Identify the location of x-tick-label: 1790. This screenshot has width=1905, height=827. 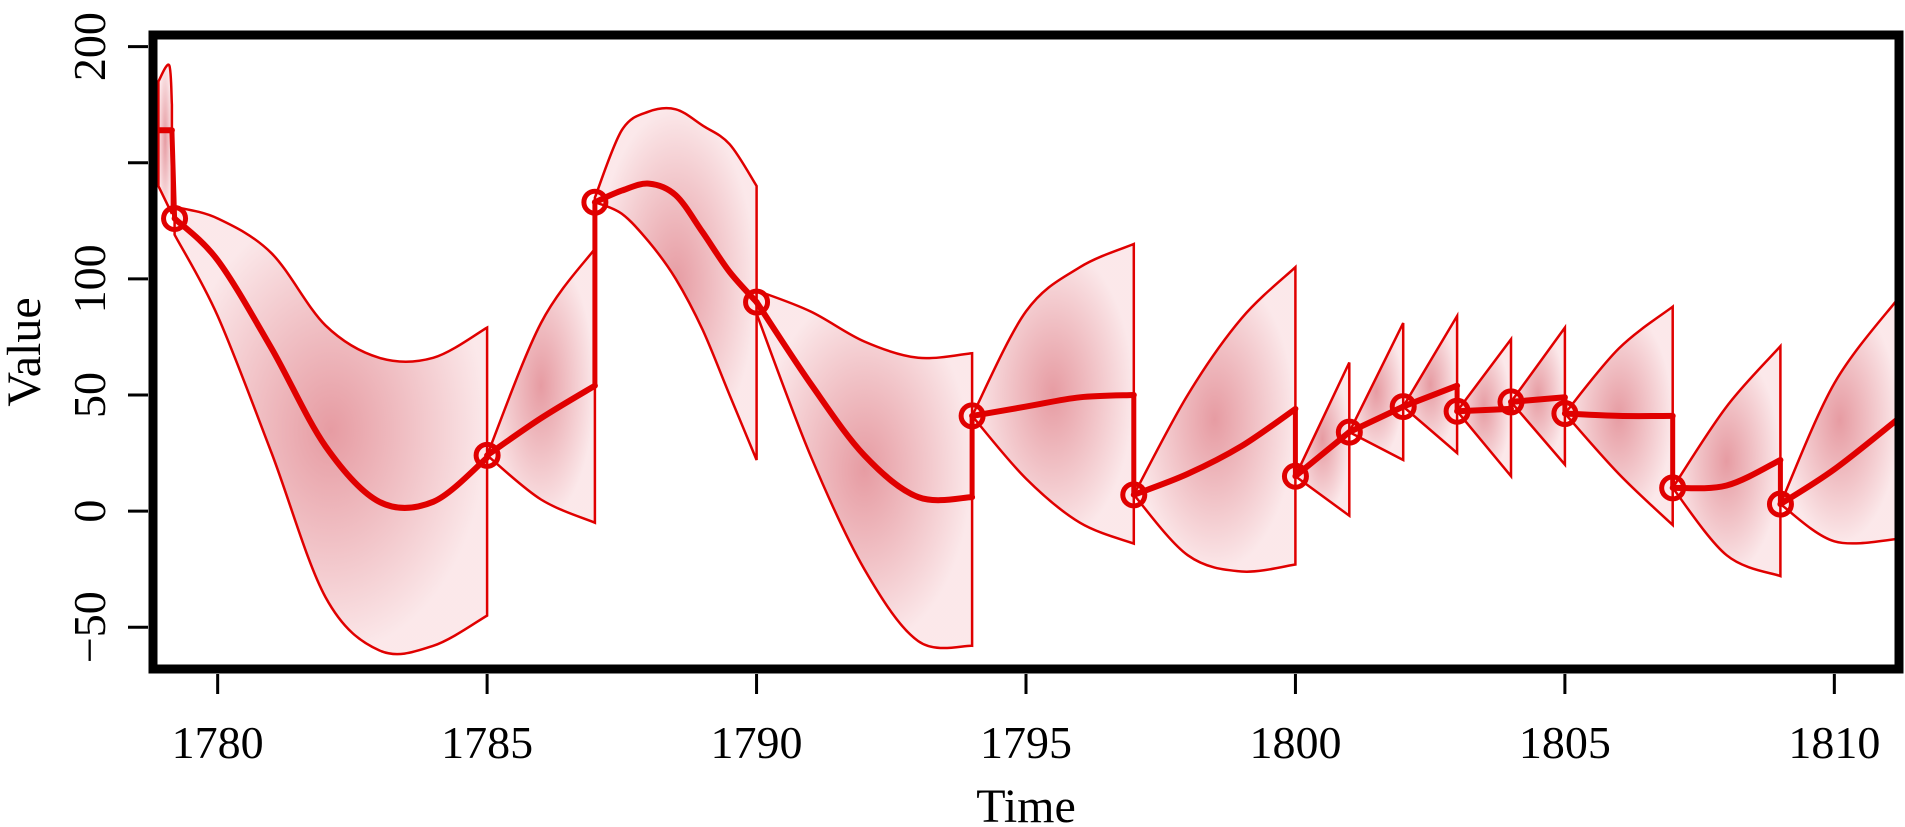
(757, 742).